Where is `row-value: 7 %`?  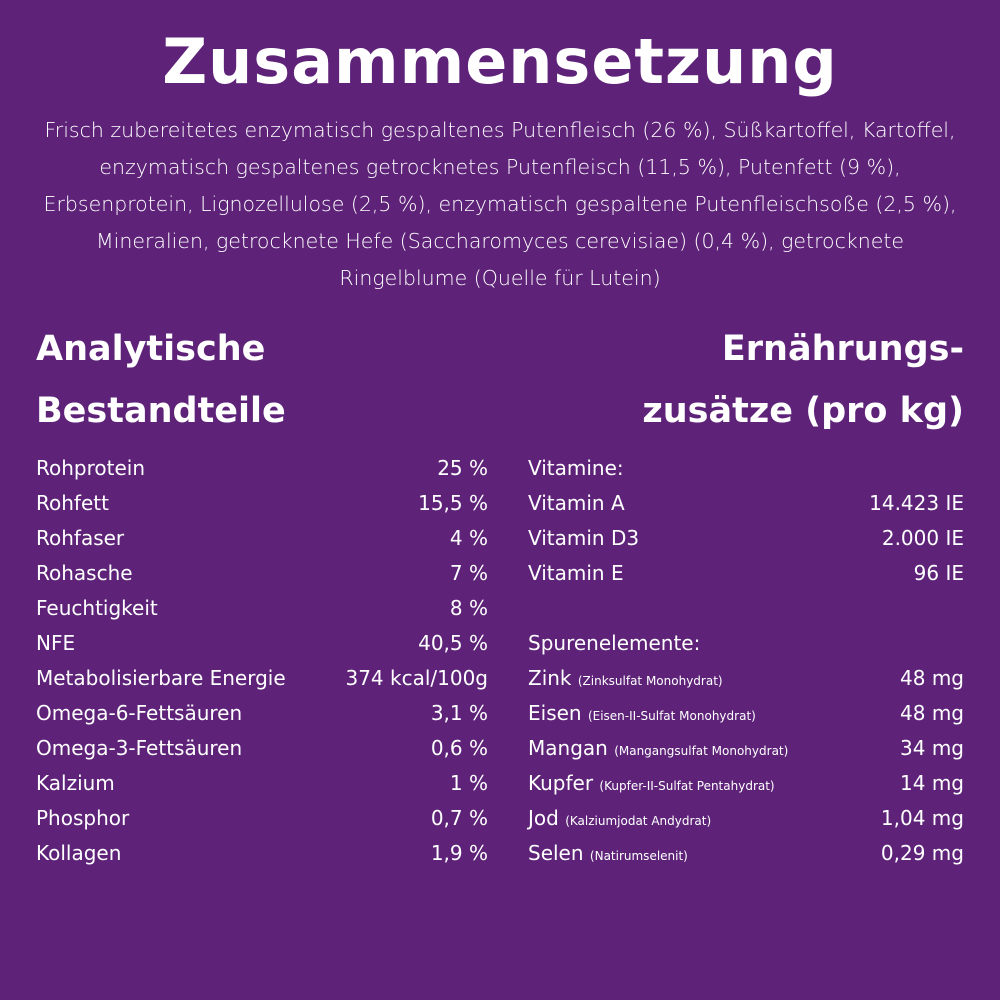 row-value: 7 % is located at coordinates (468, 573).